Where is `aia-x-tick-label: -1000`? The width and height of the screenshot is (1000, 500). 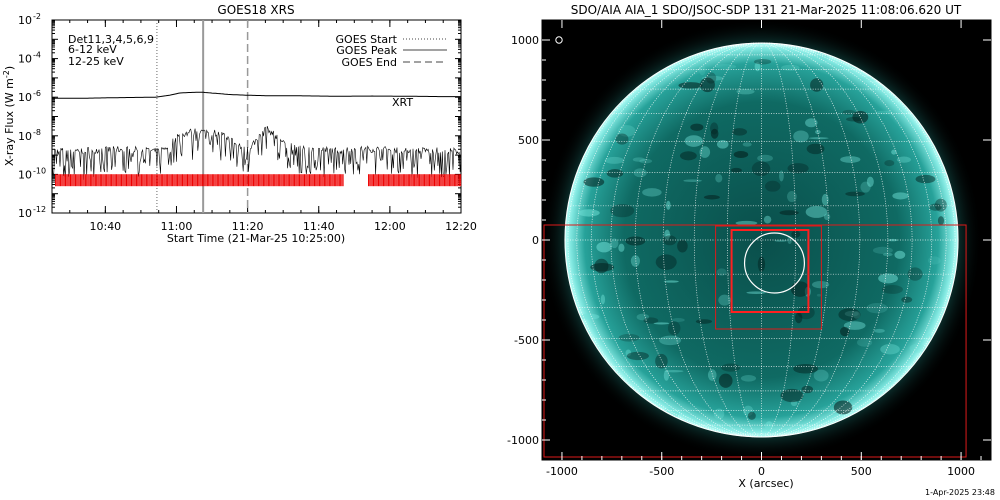 aia-x-tick-label: -1000 is located at coordinates (562, 471).